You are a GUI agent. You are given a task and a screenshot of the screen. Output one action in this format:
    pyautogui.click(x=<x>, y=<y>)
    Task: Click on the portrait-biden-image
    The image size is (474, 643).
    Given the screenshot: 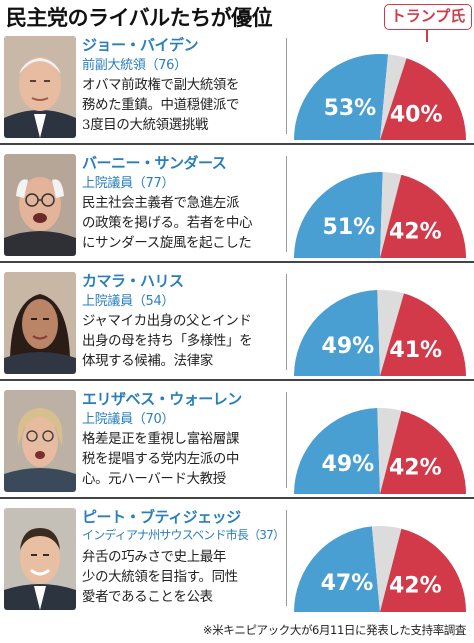 What is the action you would take?
    pyautogui.click(x=40, y=87)
    